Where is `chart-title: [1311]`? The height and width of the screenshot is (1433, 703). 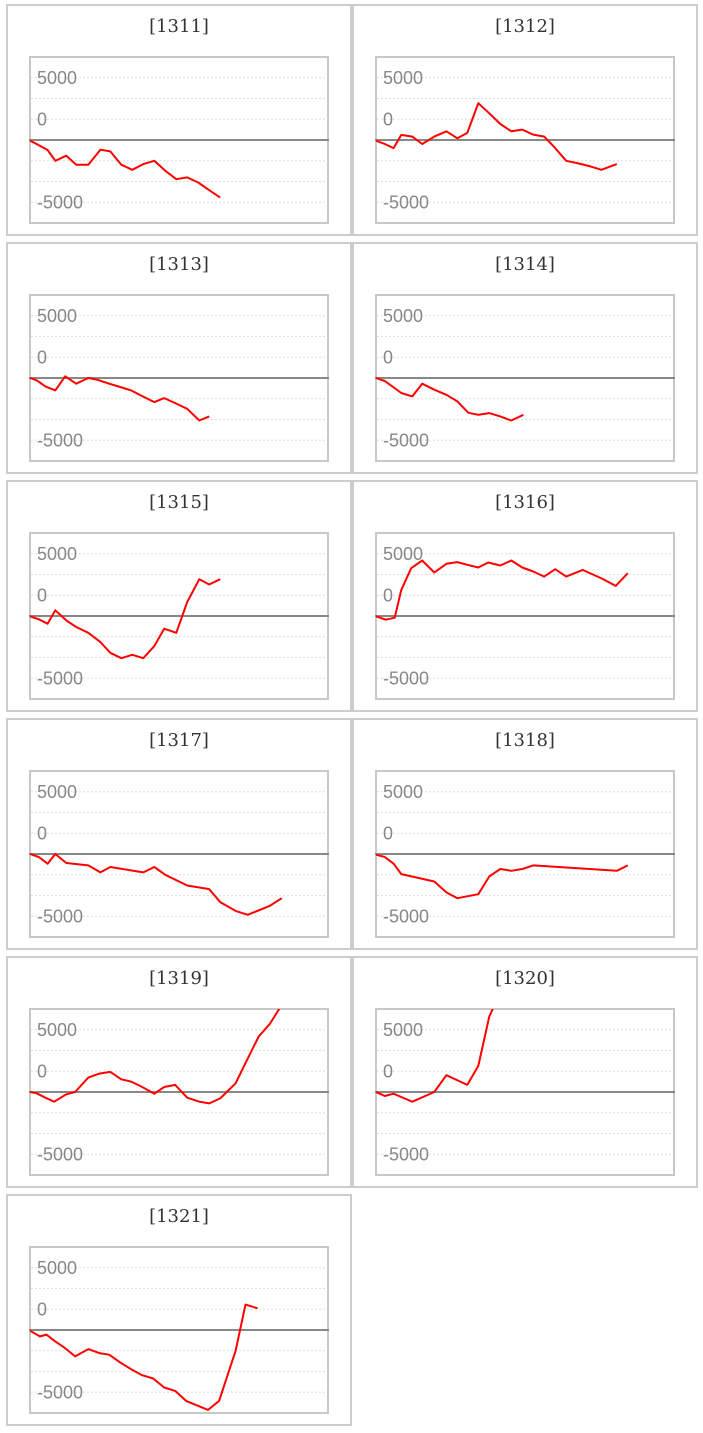
chart-title: [1311] is located at coordinates (179, 26).